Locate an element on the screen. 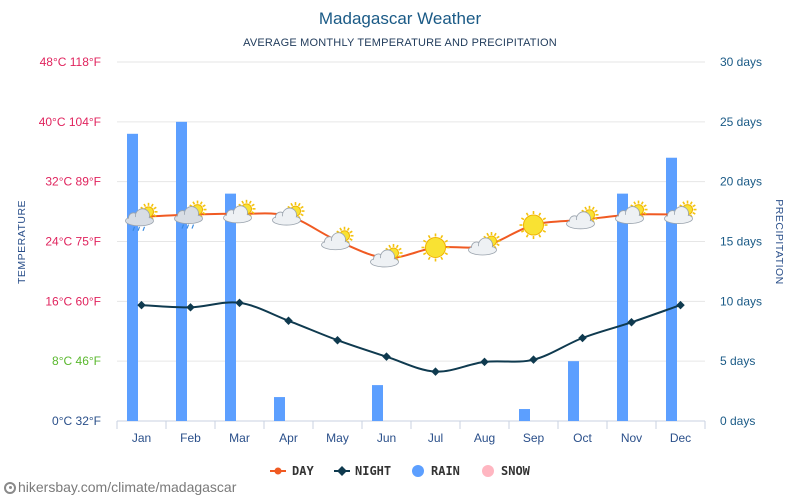 This screenshot has width=800, height=500. x-tick-label: Jul is located at coordinates (435, 438).